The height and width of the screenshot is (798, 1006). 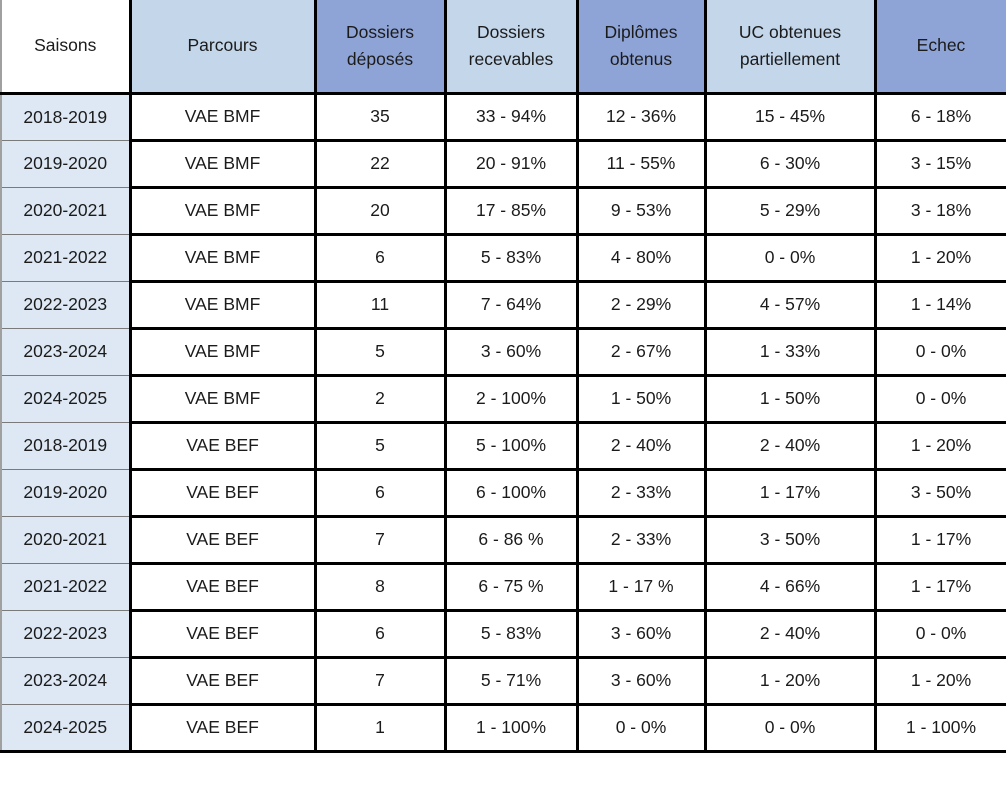 I want to click on cell-dossiers-deposes: 5, so click(x=380, y=351).